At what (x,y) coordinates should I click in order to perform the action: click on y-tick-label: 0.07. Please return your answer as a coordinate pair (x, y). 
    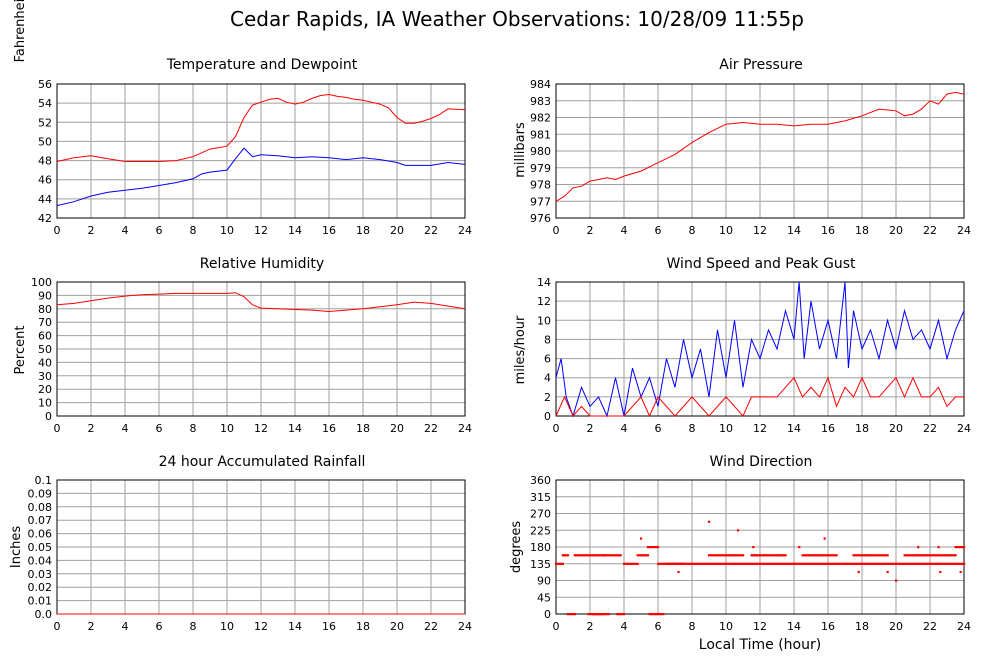
    Looking at the image, I should click on (40, 520).